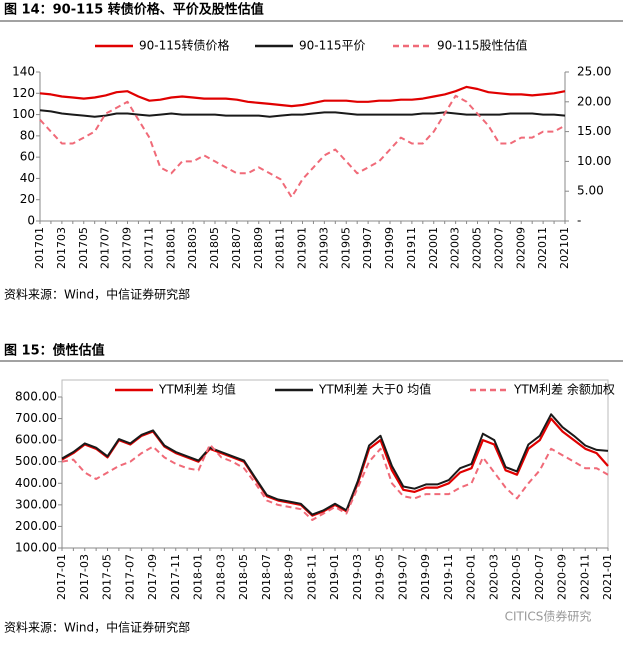  Describe the element at coordinates (594, 101) in the screenshot. I see `y2-tick-label: 20.00` at that location.